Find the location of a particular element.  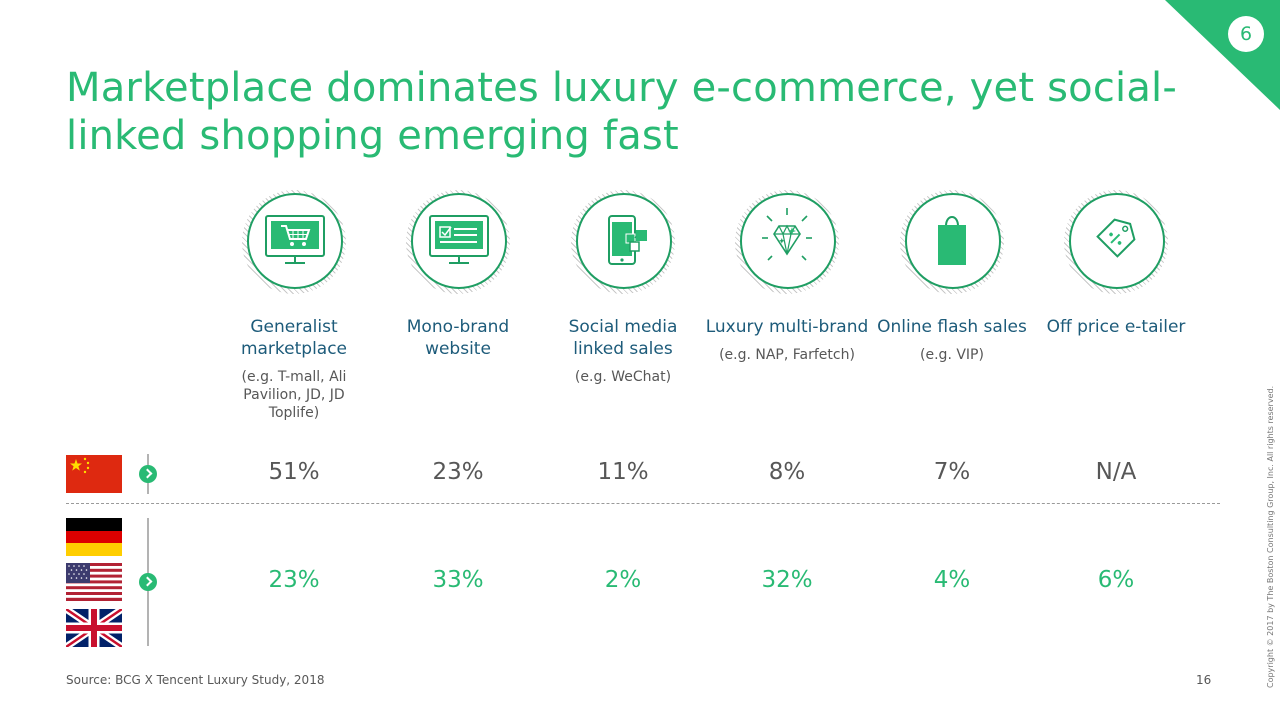

channel-column-mono-brand-website: Mono-brand website is located at coordinates (458, 279).